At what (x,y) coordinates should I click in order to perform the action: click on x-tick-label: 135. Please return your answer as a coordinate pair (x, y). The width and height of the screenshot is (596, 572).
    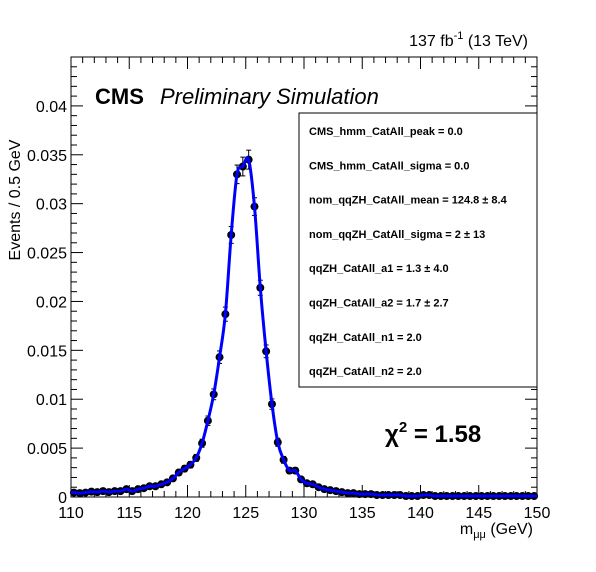
    Looking at the image, I should click on (362, 513).